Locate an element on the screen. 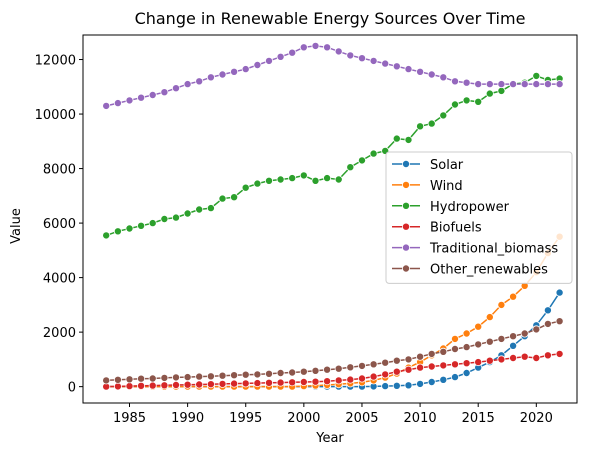 The width and height of the screenshot is (589, 455). legend-label: Other_renewables is located at coordinates (489, 270).